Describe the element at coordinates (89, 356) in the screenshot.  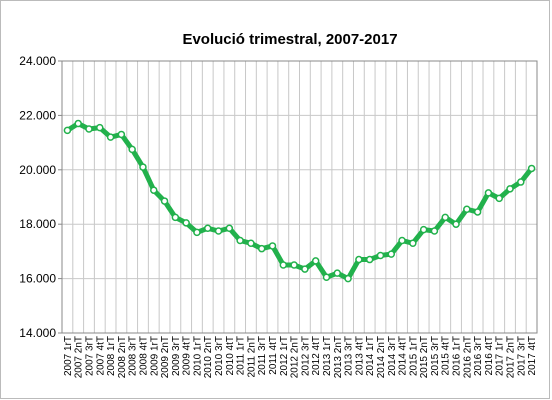
I see `x-tick-label: 2007 3rT` at that location.